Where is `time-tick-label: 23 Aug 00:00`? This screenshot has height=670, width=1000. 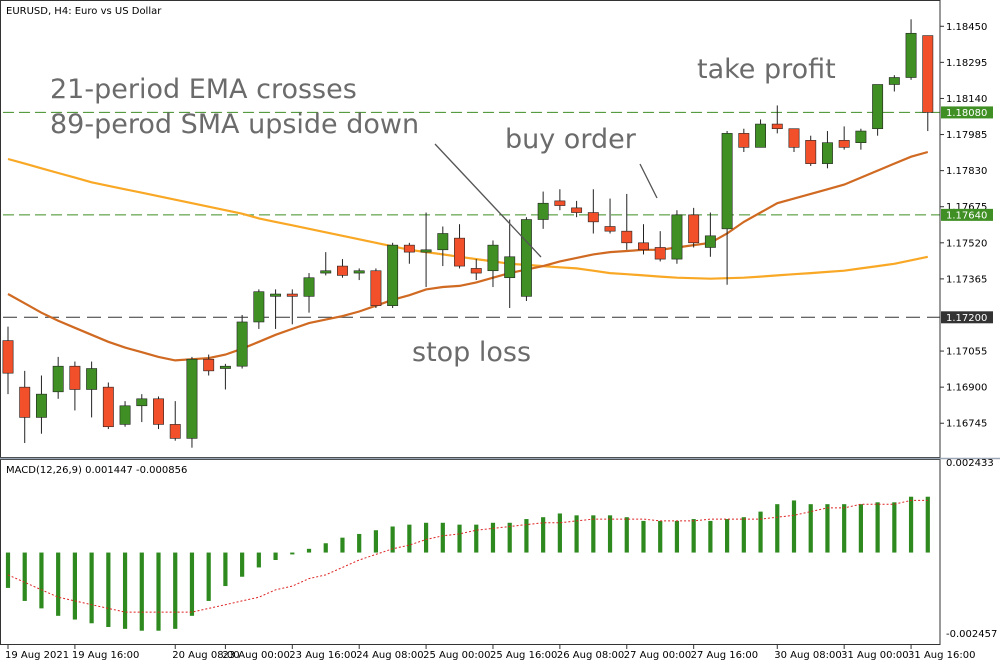 time-tick-label: 23 Aug 00:00 is located at coordinates (255, 655).